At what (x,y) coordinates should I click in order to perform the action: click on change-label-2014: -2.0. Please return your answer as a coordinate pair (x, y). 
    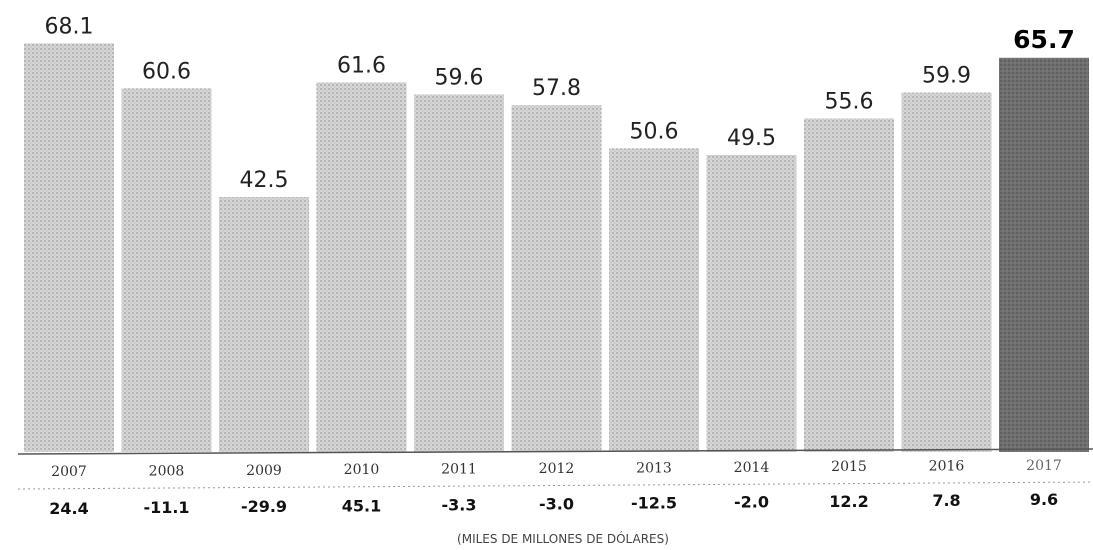
    Looking at the image, I should click on (751, 502).